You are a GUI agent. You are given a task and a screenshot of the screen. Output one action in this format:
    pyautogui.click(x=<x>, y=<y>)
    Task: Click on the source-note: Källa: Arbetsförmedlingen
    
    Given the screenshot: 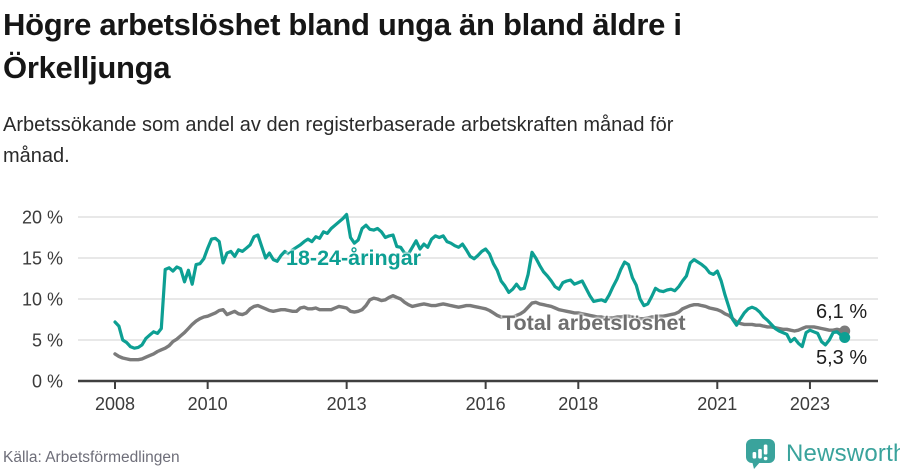 What is the action you would take?
    pyautogui.click(x=91, y=457)
    